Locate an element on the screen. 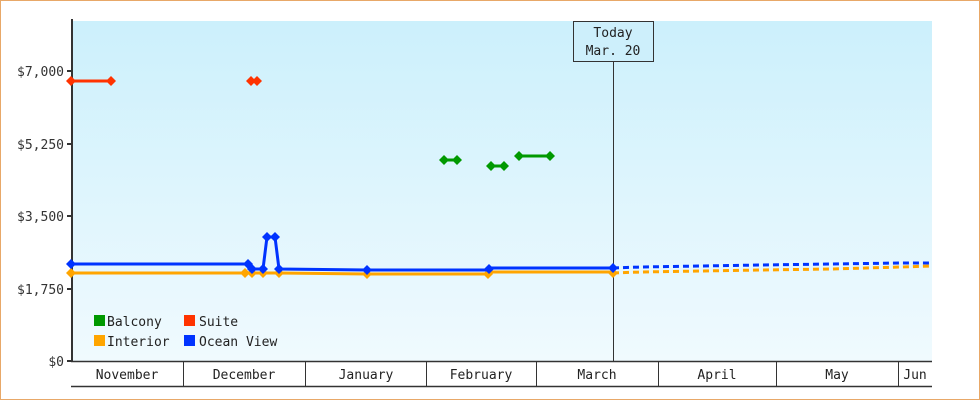 The image size is (980, 401). series-suite is located at coordinates (164, 81).